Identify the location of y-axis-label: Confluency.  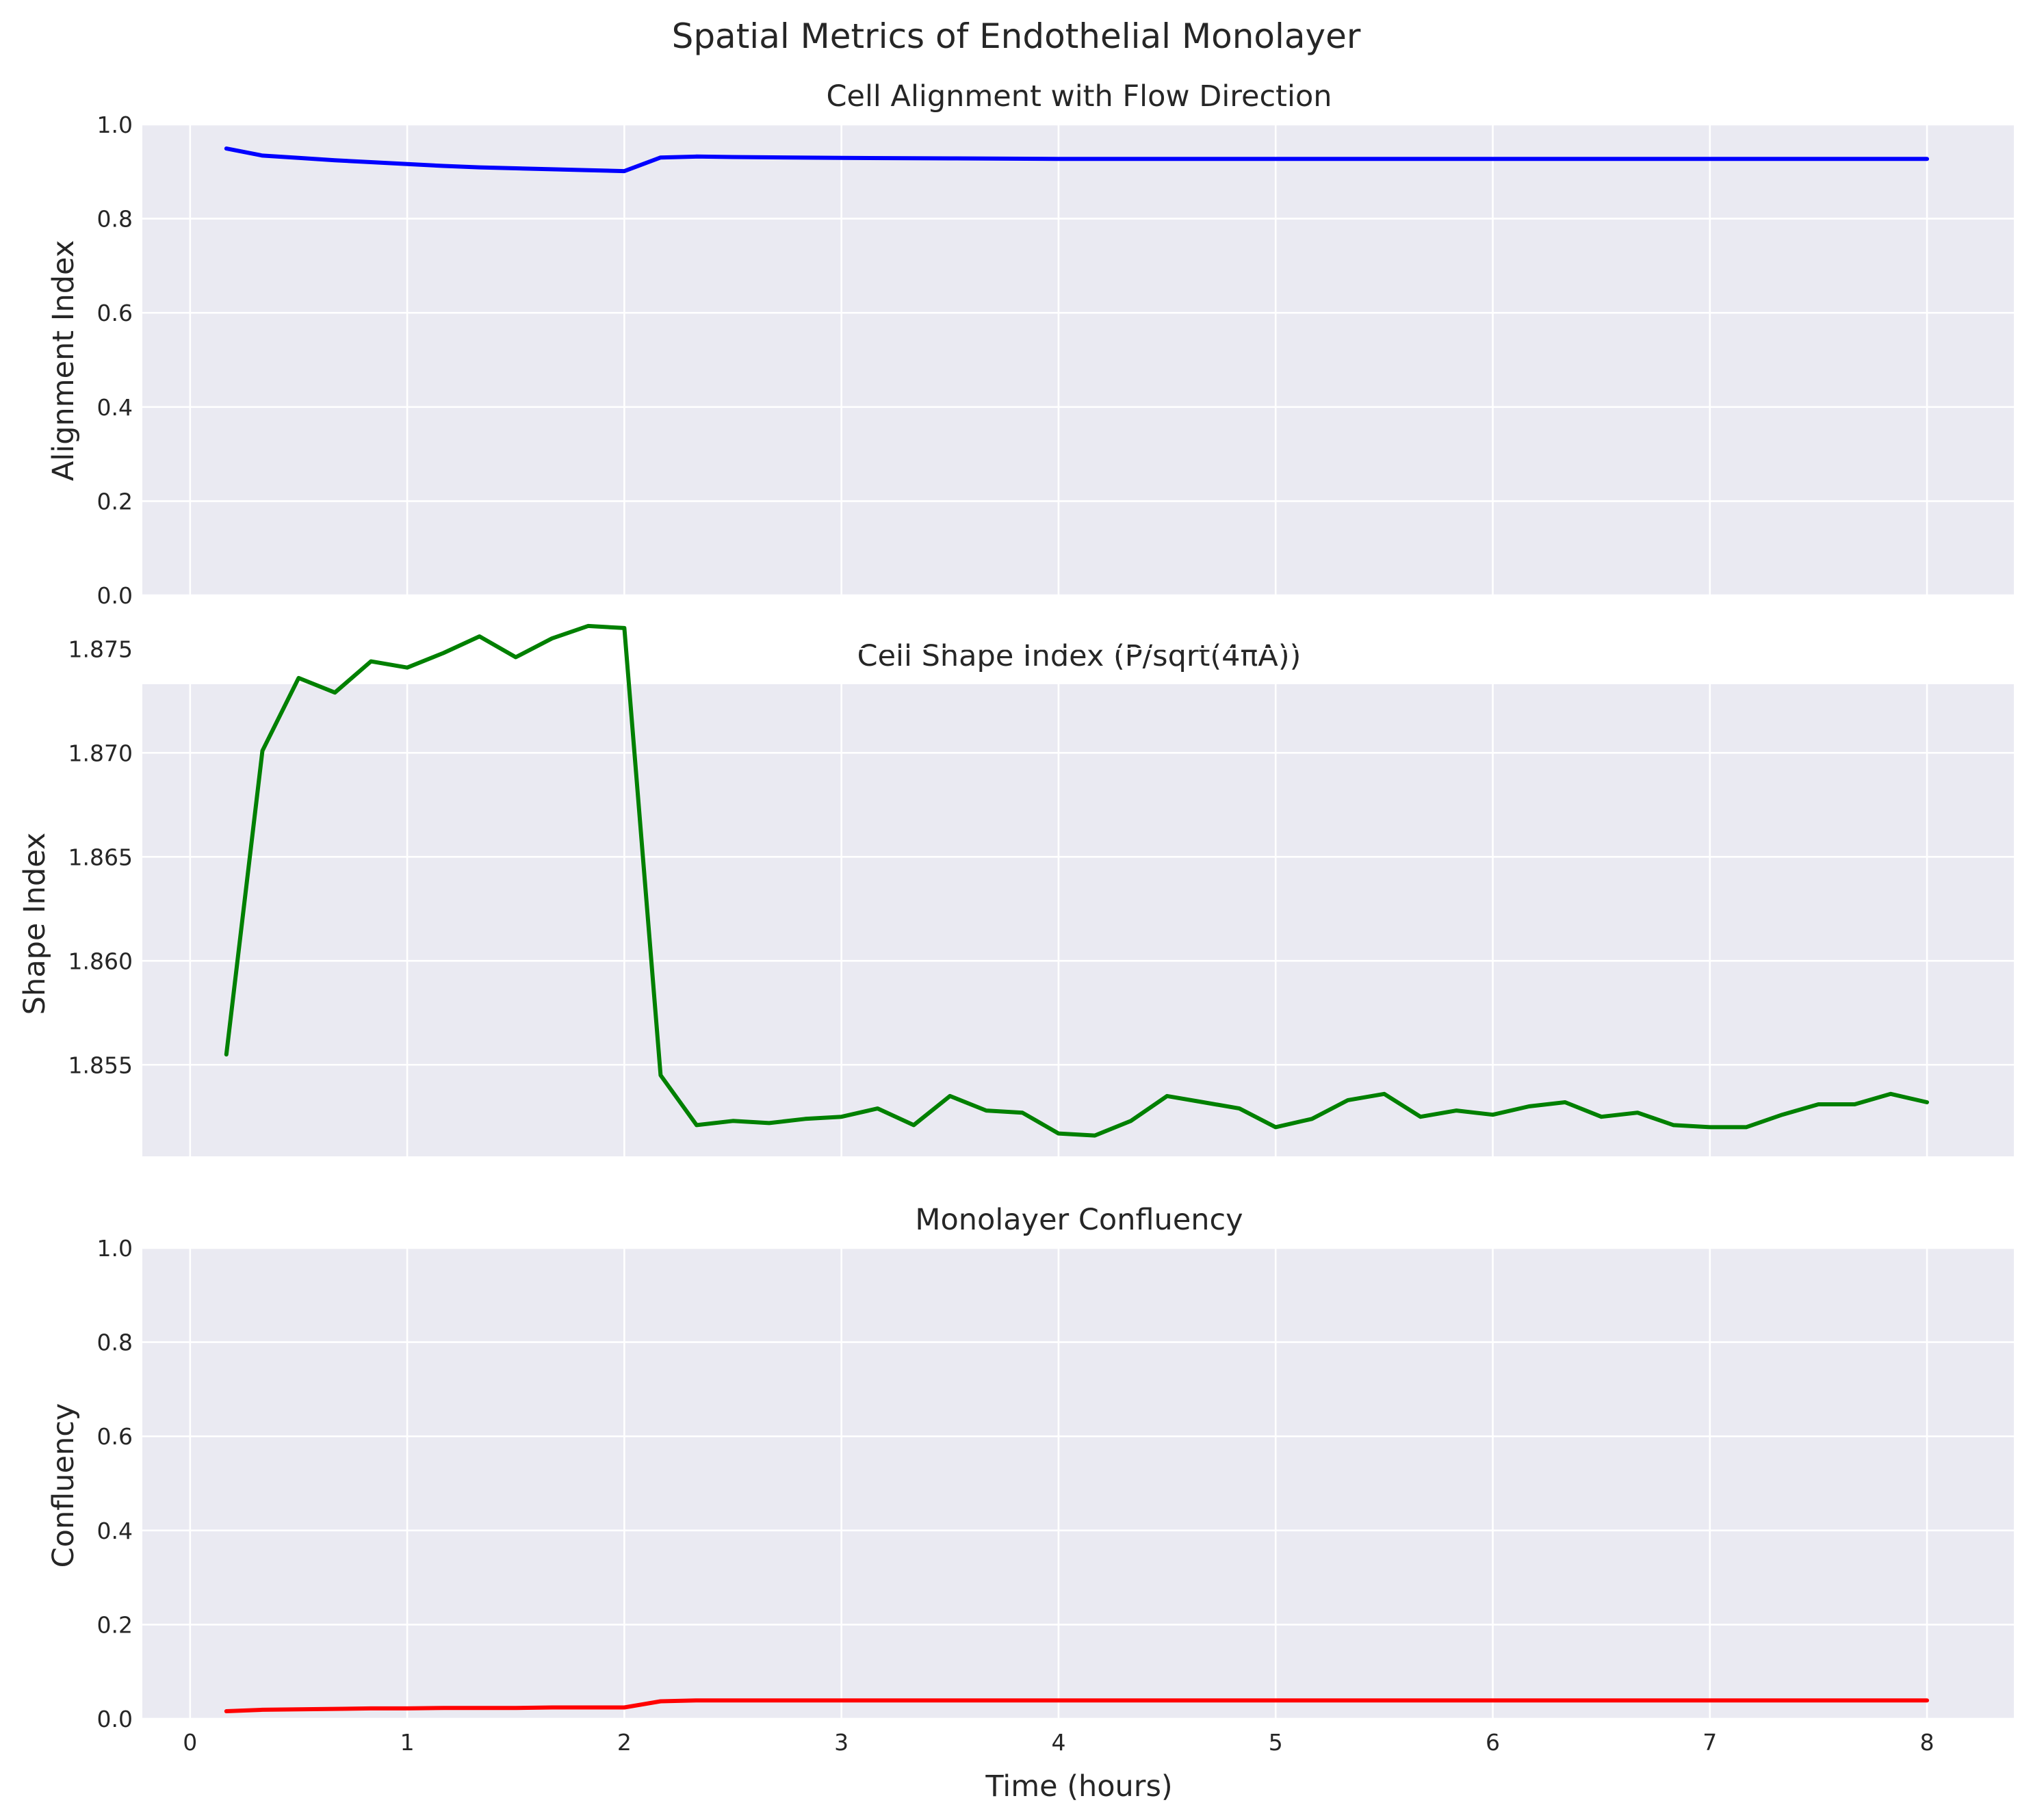
(64, 1485).